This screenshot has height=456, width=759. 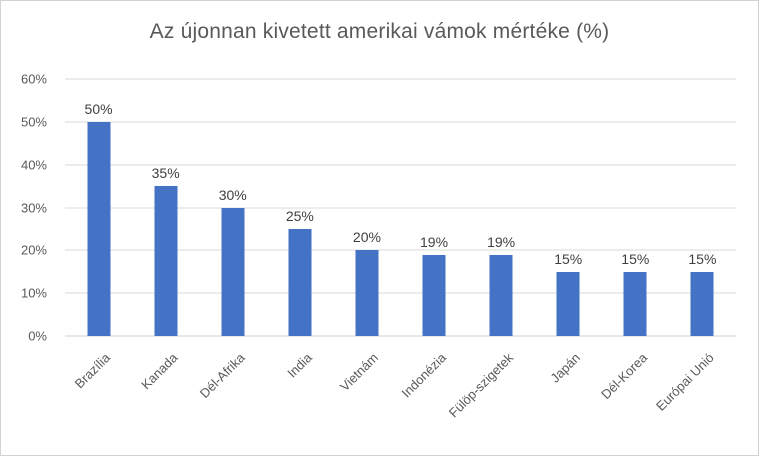 What do you see at coordinates (623, 376) in the screenshot?
I see `category-label: Dél-Korea` at bounding box center [623, 376].